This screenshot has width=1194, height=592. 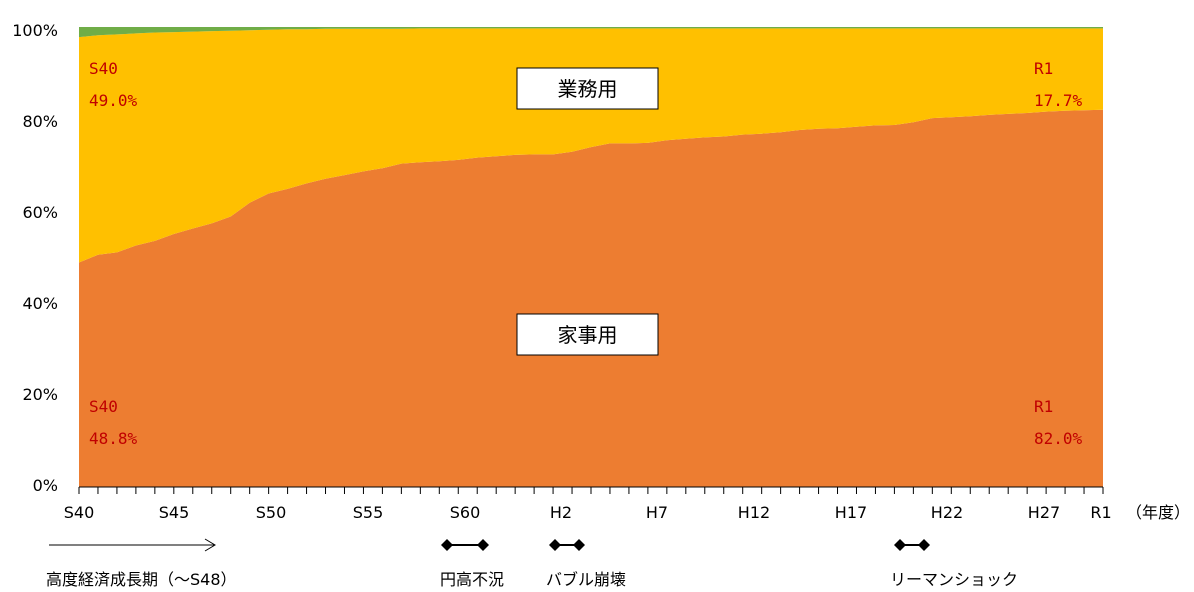 What do you see at coordinates (851, 512) in the screenshot?
I see `x-tick-label: H17` at bounding box center [851, 512].